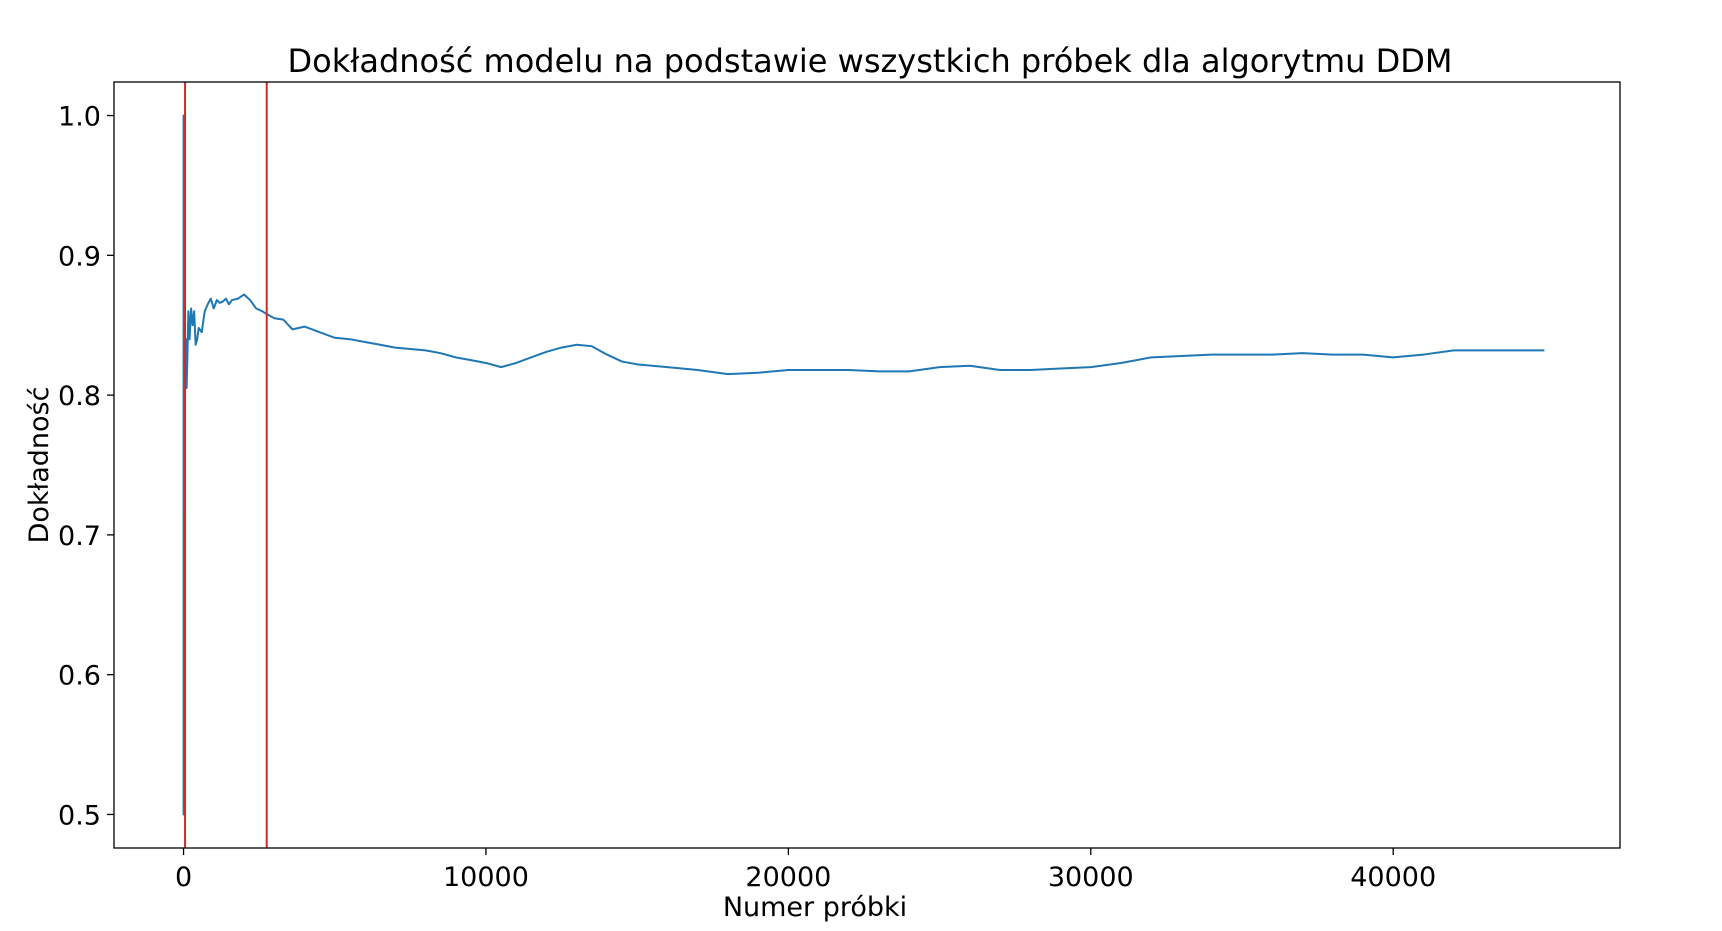 The image size is (1722, 931). I want to click on x-tick-label: 30000, so click(1091, 877).